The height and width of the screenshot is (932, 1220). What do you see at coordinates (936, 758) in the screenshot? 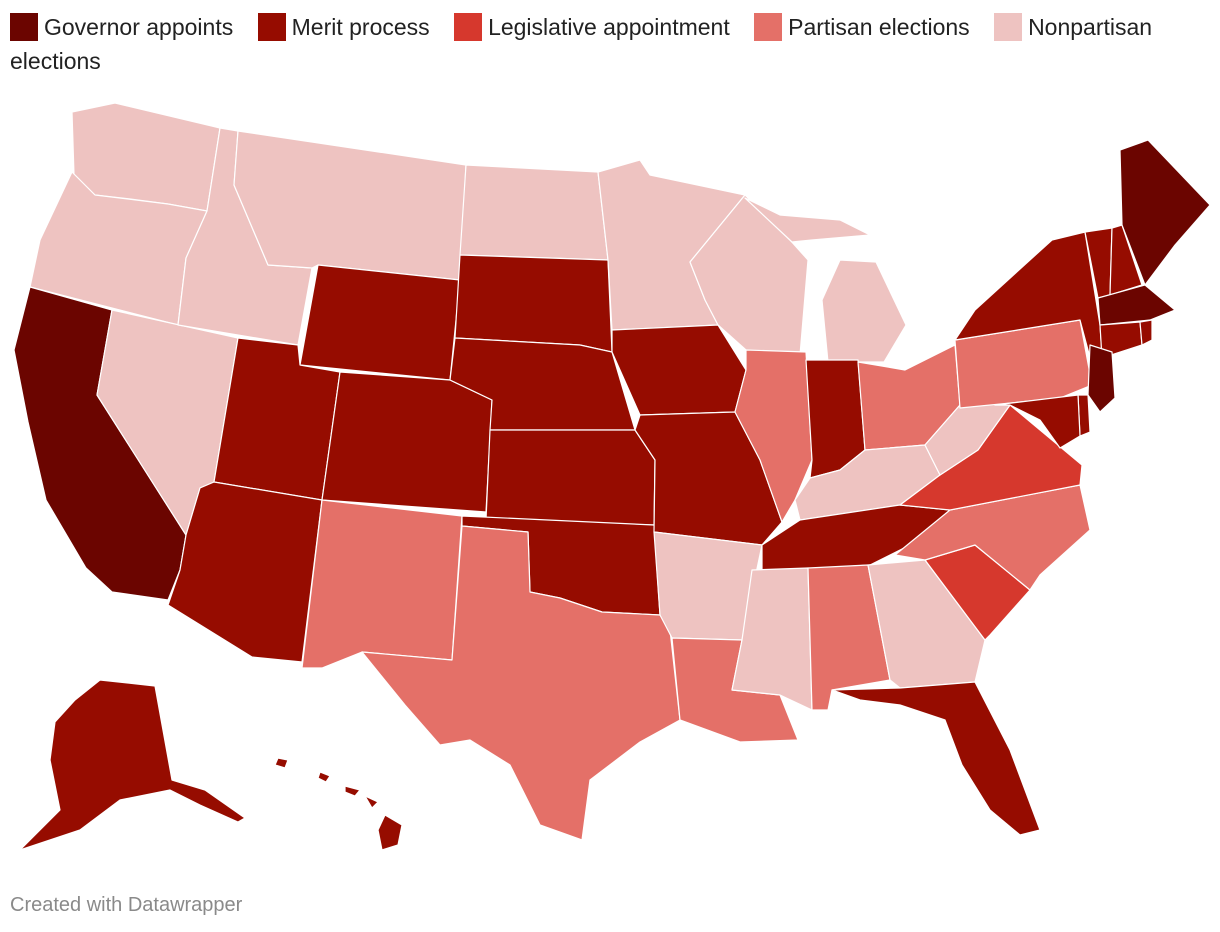
I see `state-fl` at bounding box center [936, 758].